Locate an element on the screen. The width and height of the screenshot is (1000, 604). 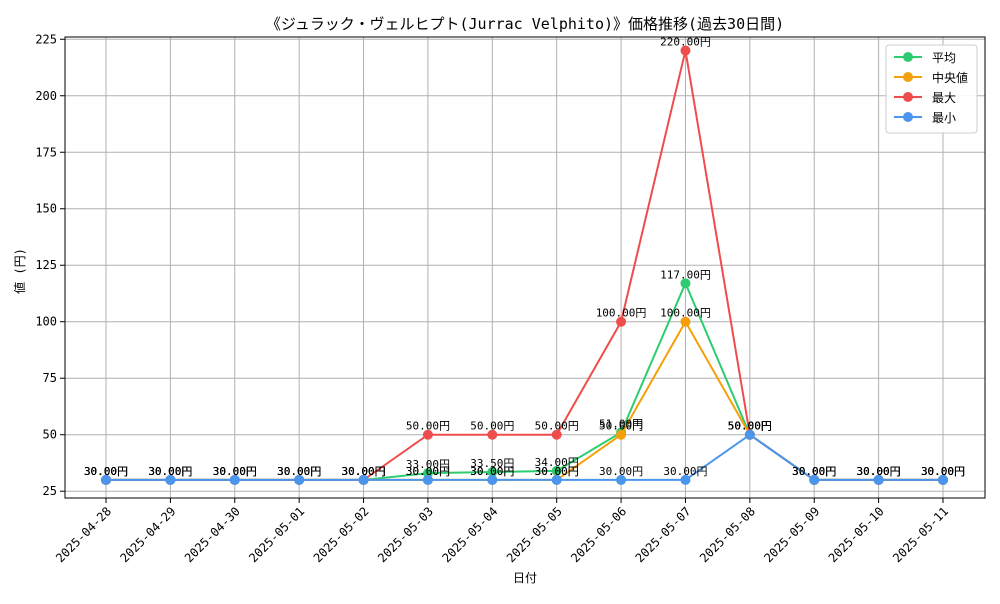
x-tick-label: 2025-05-07 is located at coordinates (663, 534).